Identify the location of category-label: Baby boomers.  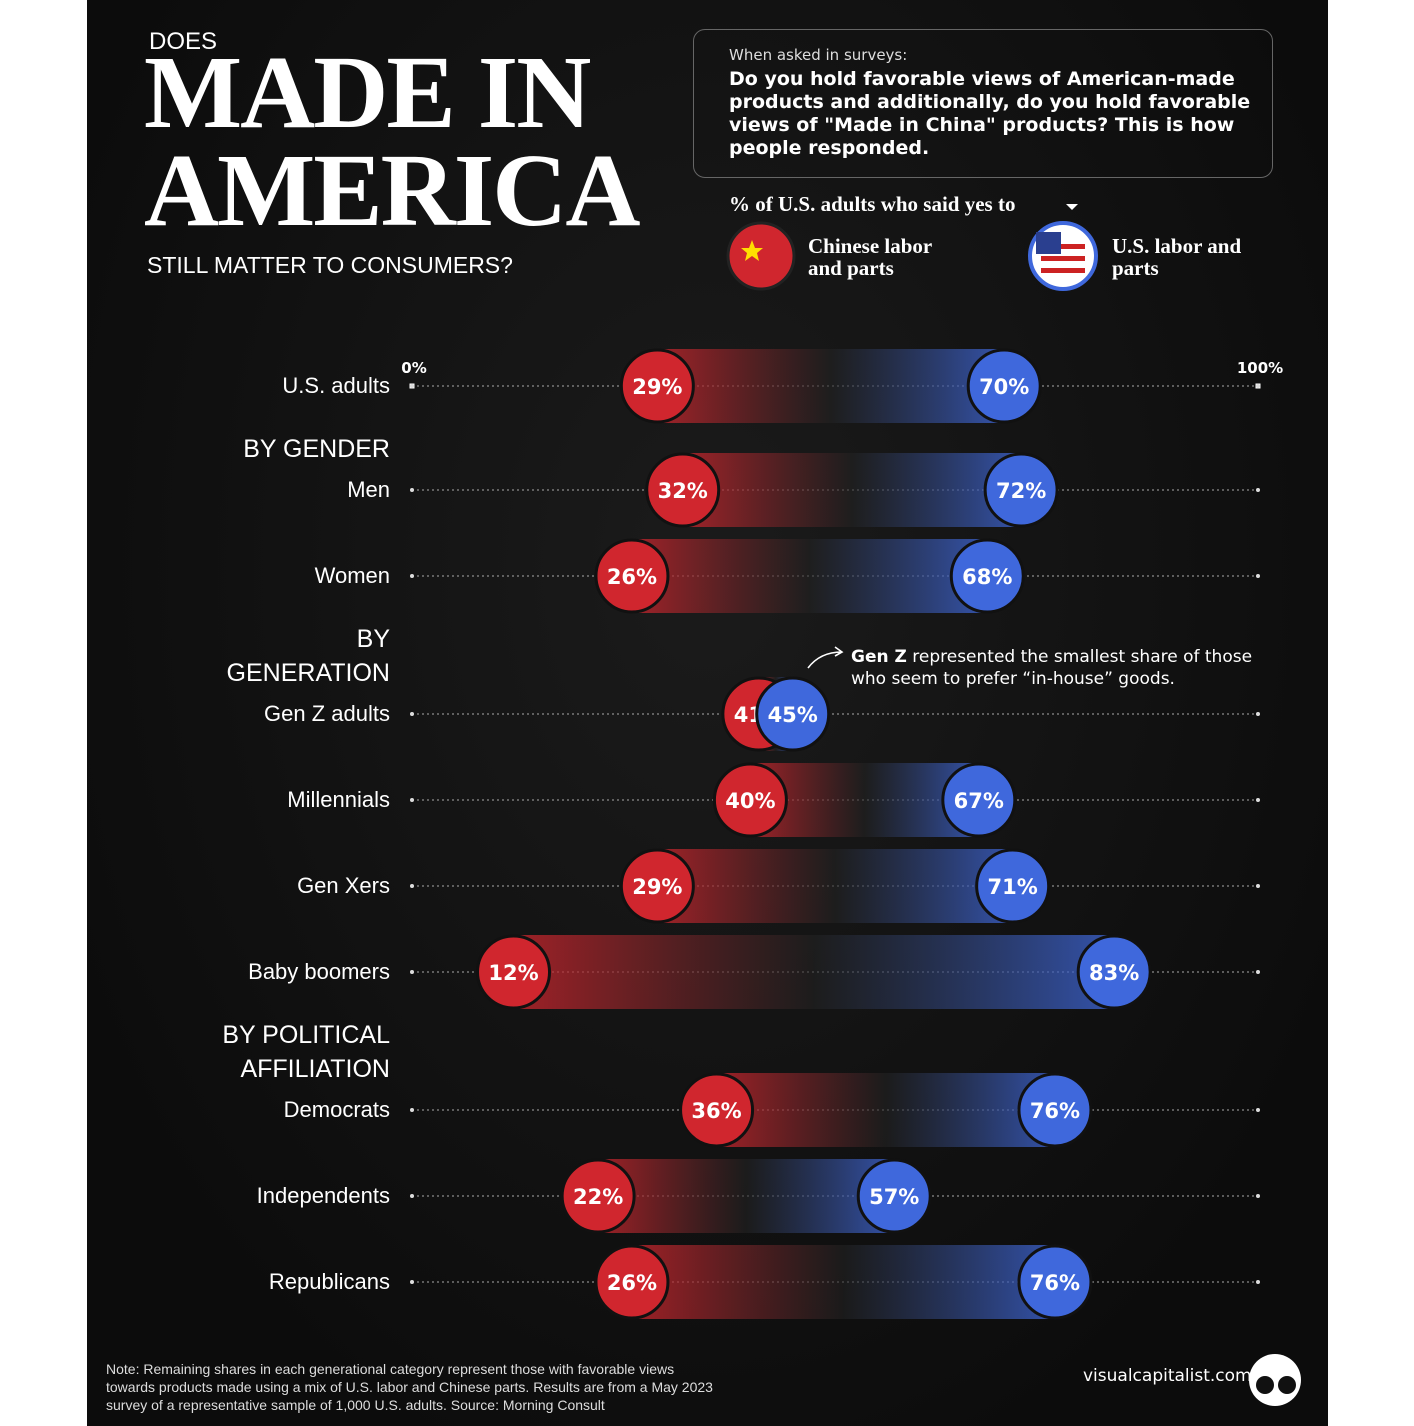
(319, 971).